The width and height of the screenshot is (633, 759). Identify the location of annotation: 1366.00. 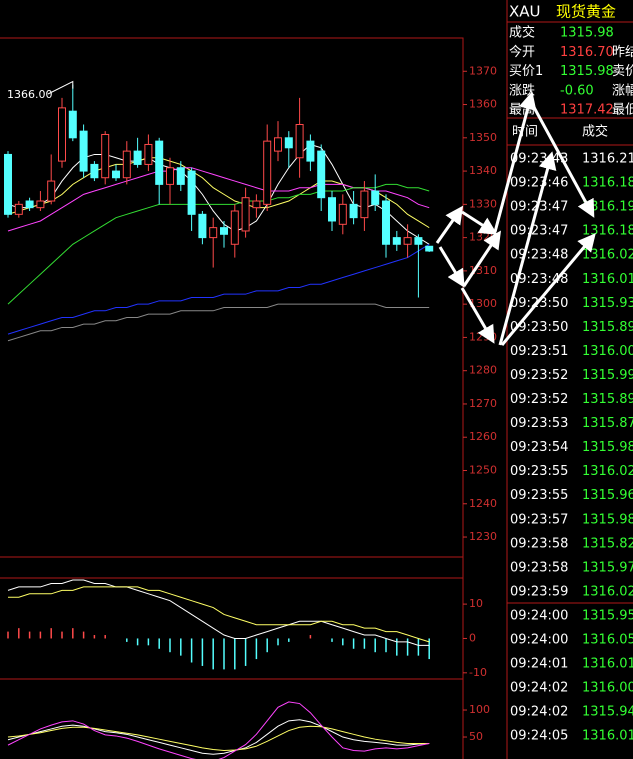
(30, 94).